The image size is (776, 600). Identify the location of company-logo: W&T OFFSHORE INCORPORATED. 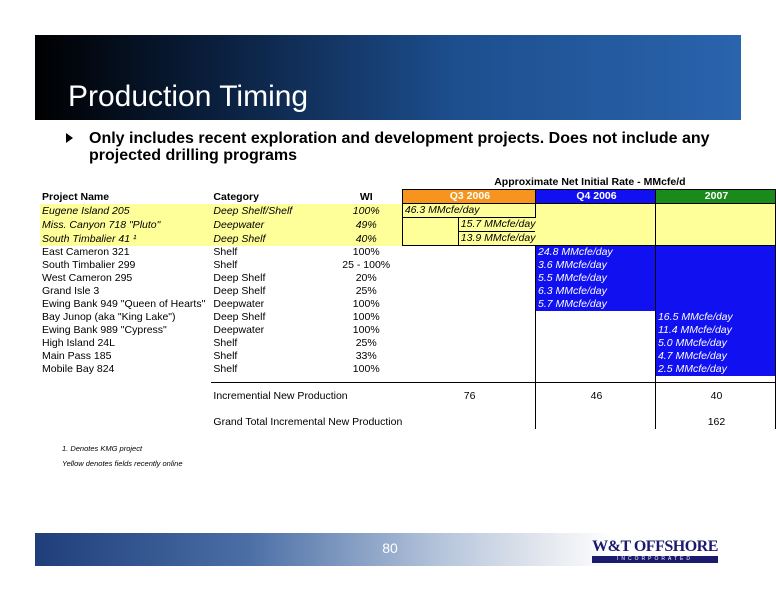
(655, 551).